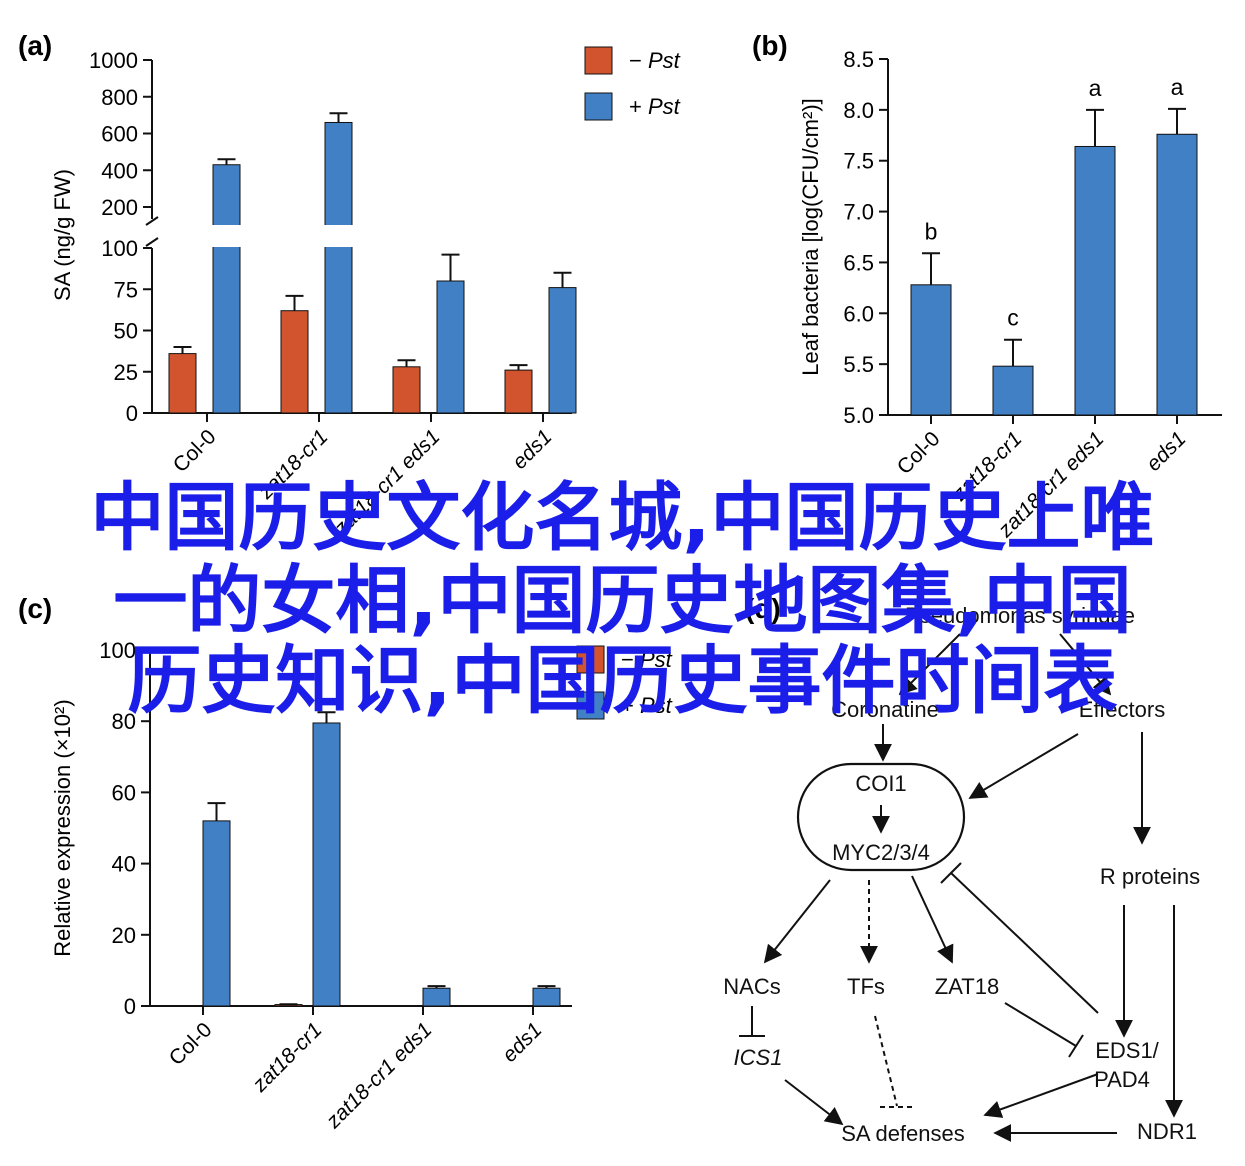  What do you see at coordinates (880, 783) in the screenshot?
I see `node-coi1: COI1` at bounding box center [880, 783].